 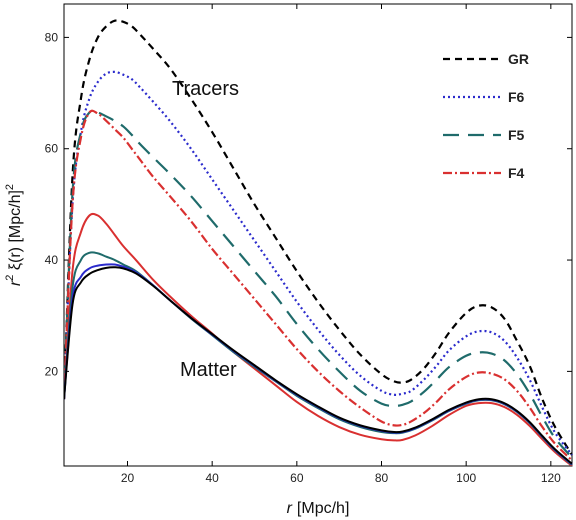 What do you see at coordinates (516, 173) in the screenshot?
I see `legend-label-f4: F4` at bounding box center [516, 173].